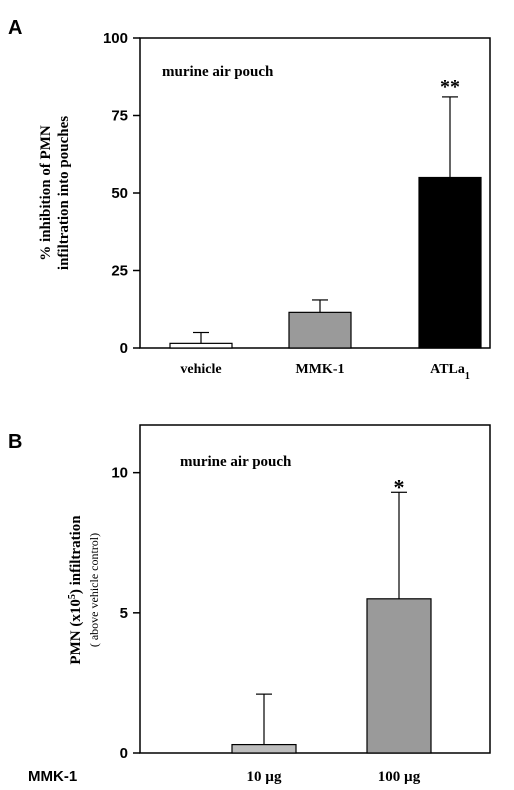  What do you see at coordinates (15, 28) in the screenshot?
I see `panel-a-label: A` at bounding box center [15, 28].